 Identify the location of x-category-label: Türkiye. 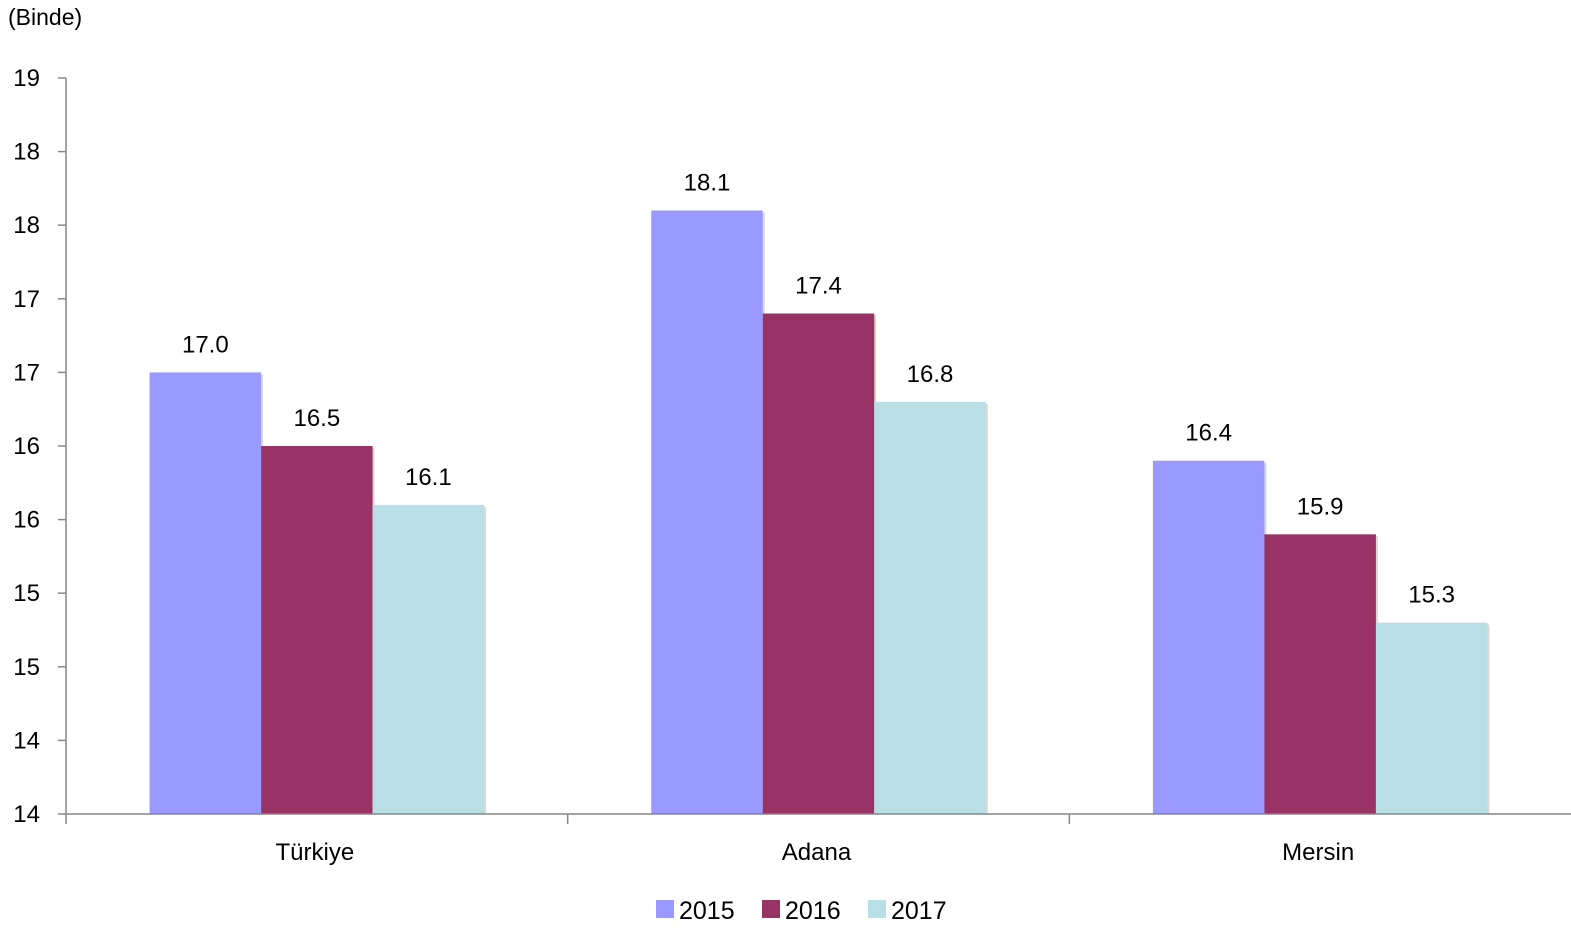
(314, 852).